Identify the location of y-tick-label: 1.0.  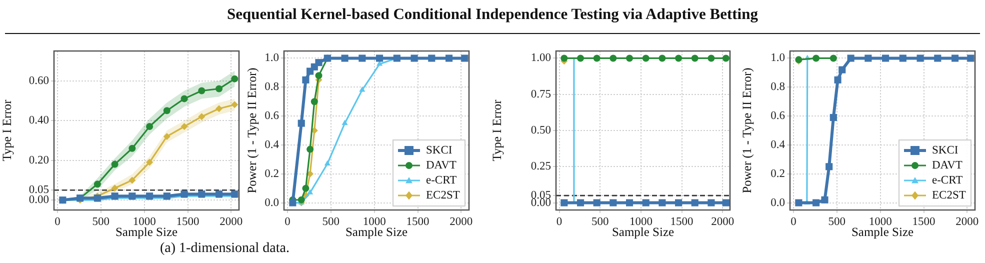
(778, 58).